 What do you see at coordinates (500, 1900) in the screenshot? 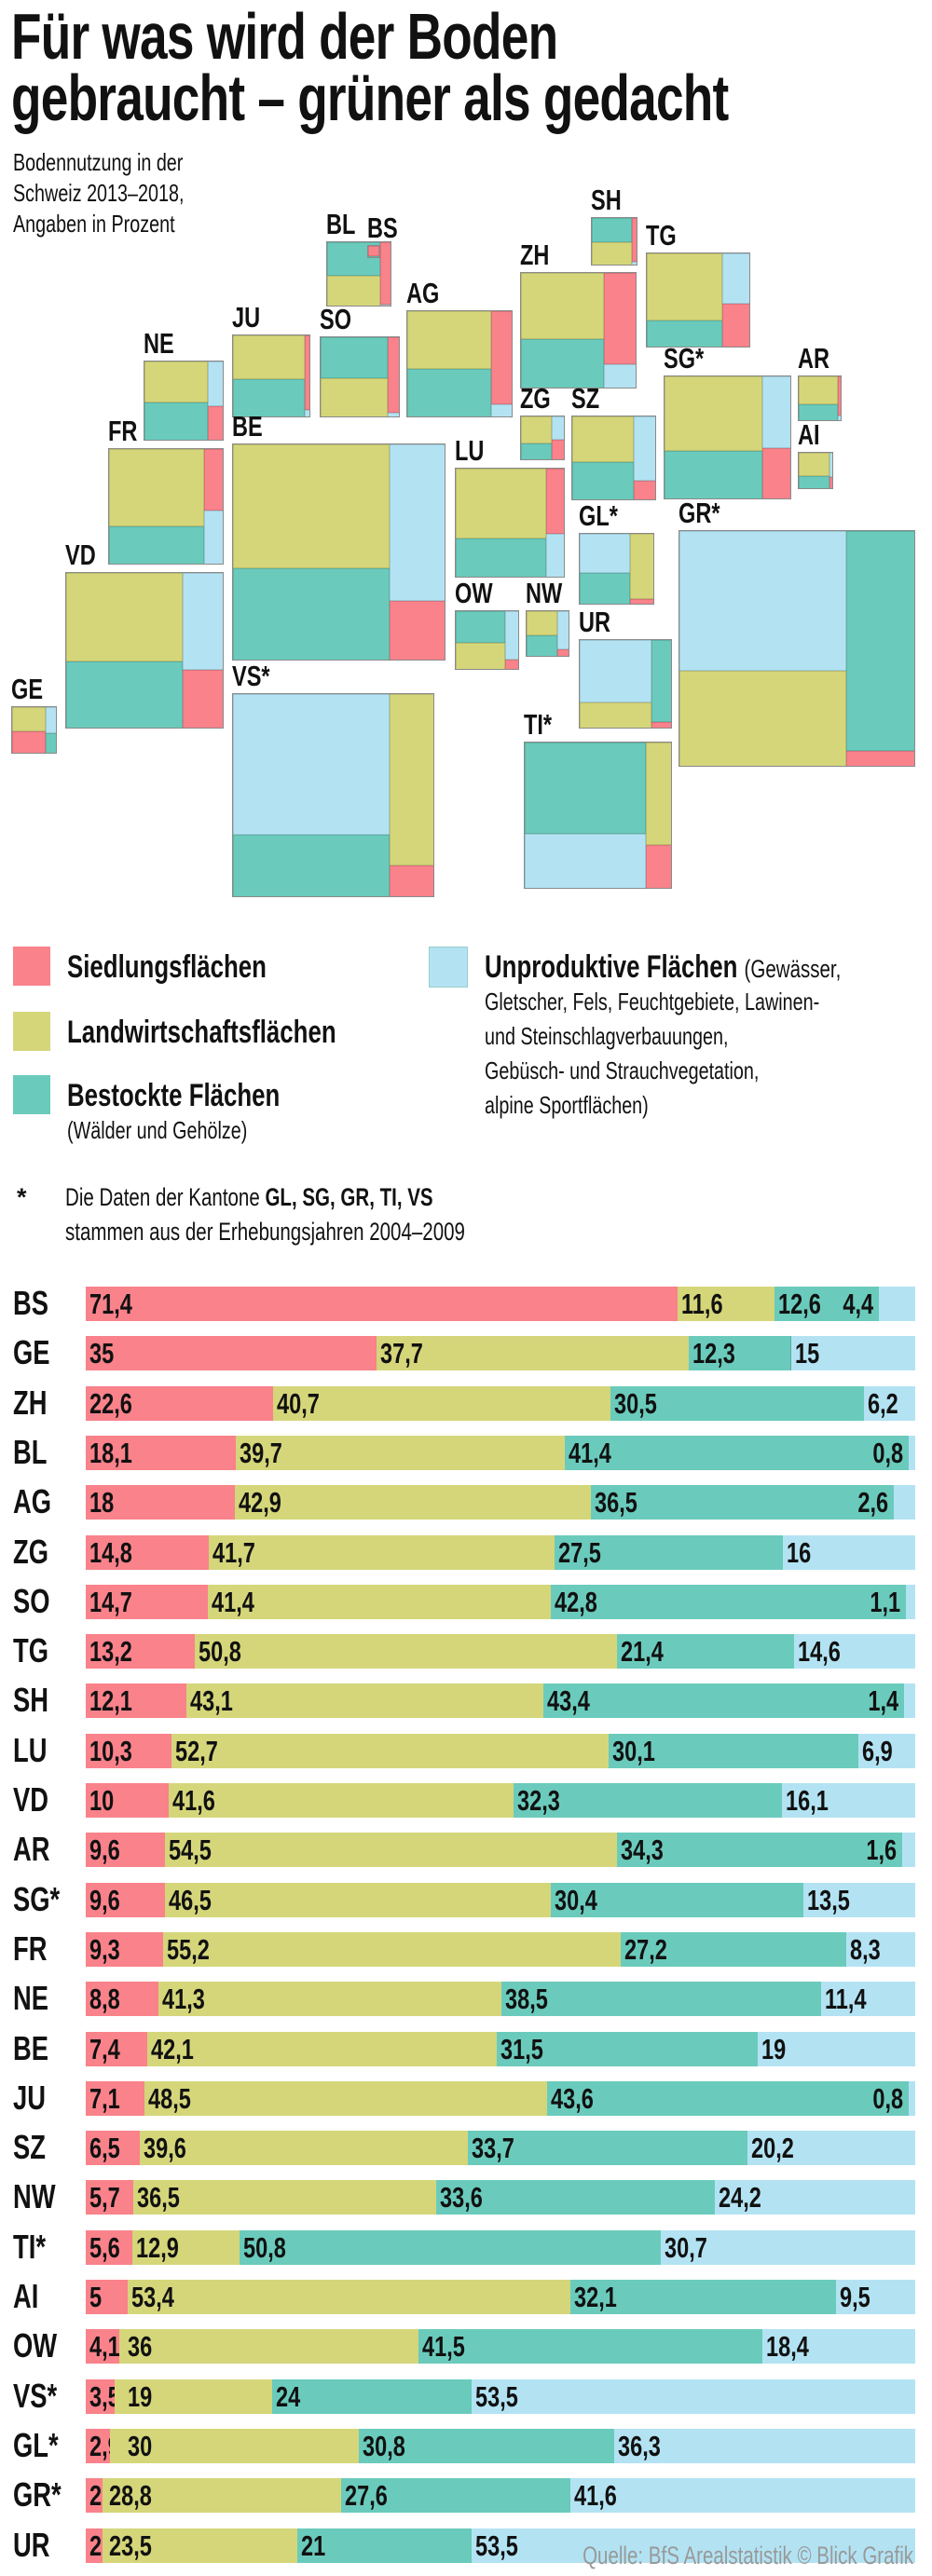
I see `bar-row: 9,6 46,5 30,4 13,5` at bounding box center [500, 1900].